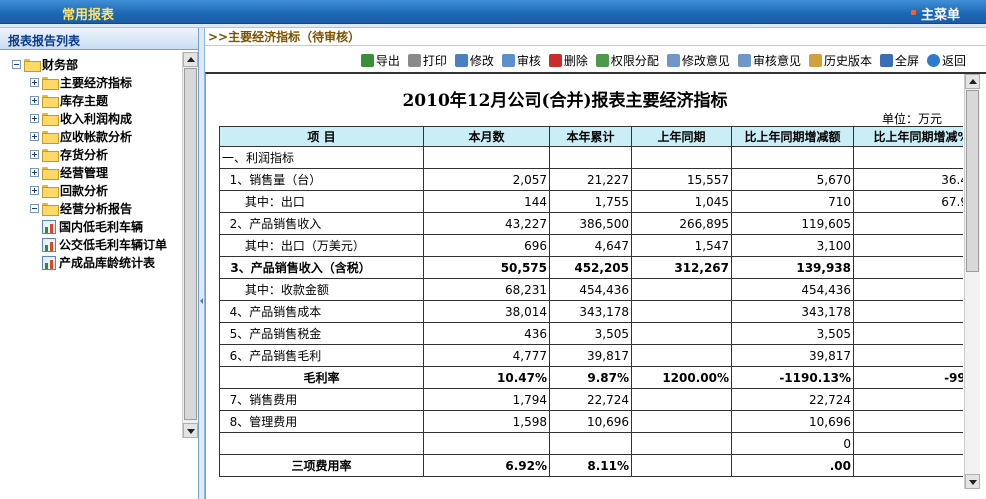 Image resolution: width=986 pixels, height=499 pixels. What do you see at coordinates (92, 226) in the screenshot?
I see `tree-report-0: 国内低毛利车辆` at bounding box center [92, 226].